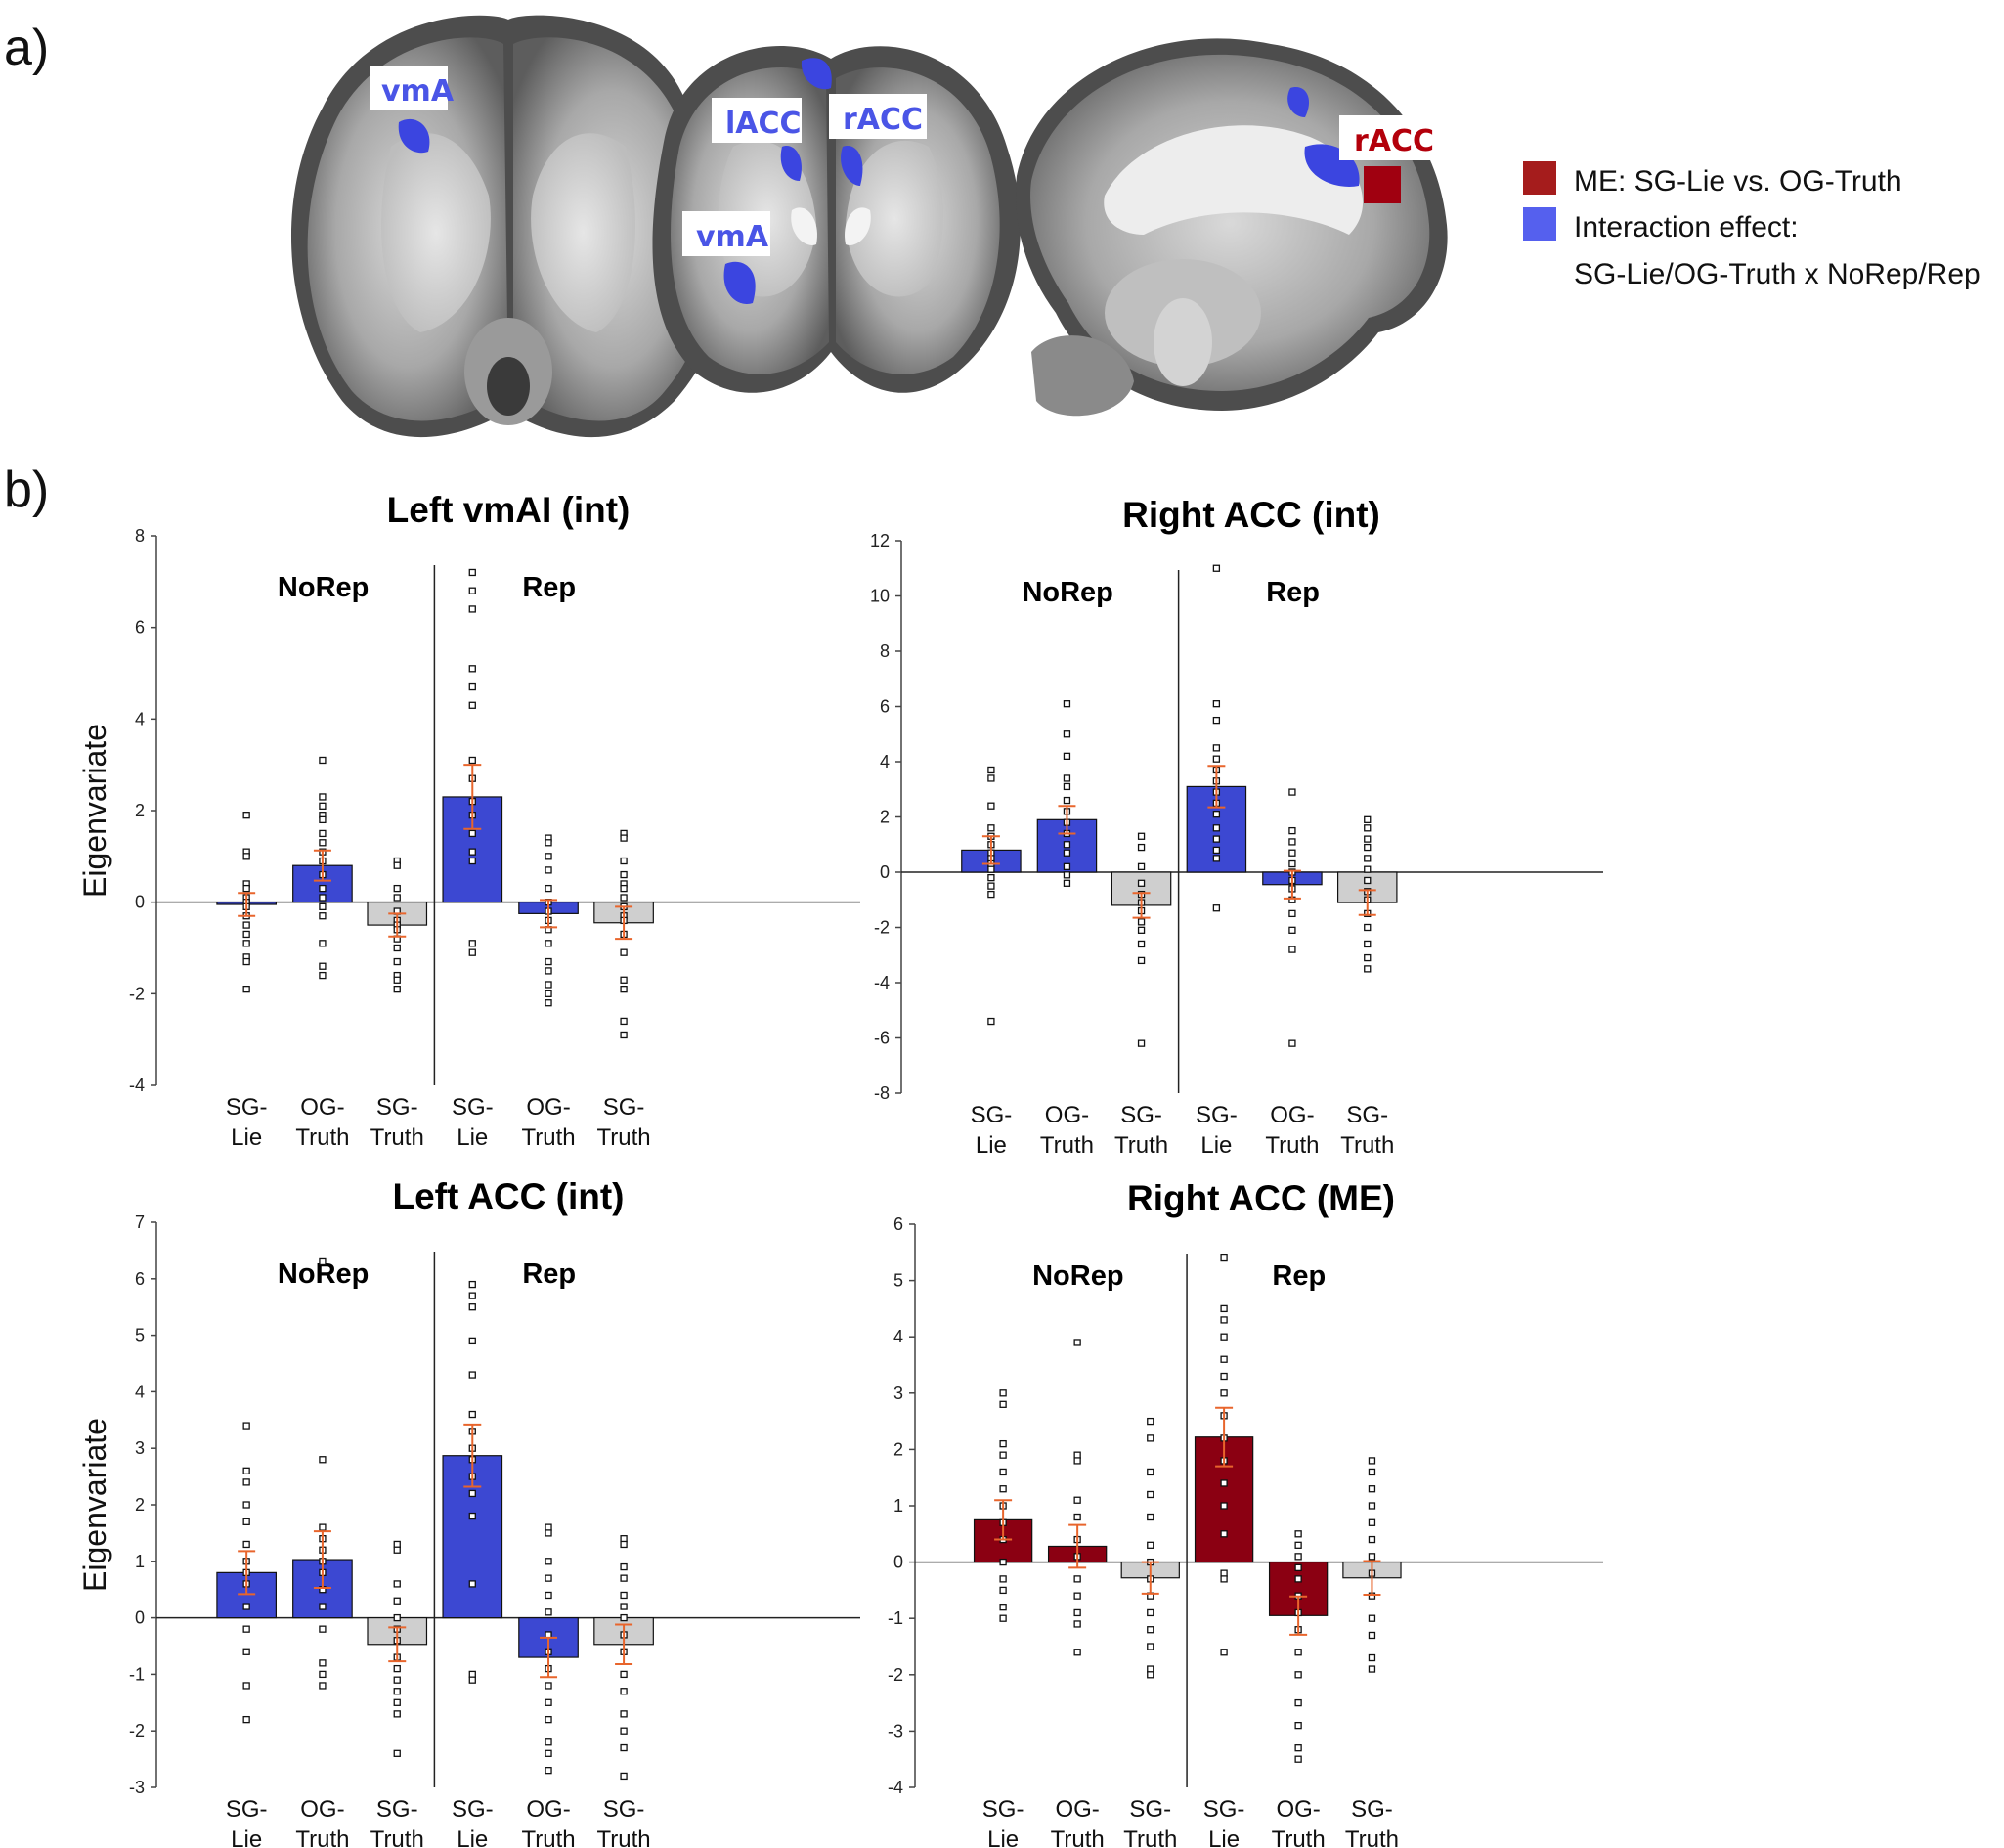  What do you see at coordinates (548, 1107) in the screenshot?
I see `category-label: OG-` at bounding box center [548, 1107].